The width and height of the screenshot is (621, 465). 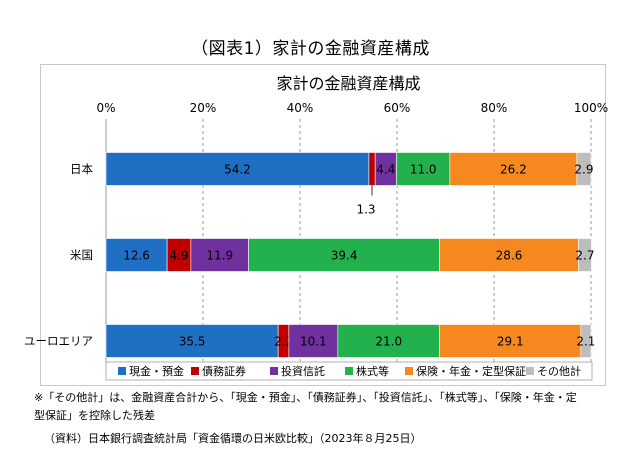 I want to click on data-label: 11.9, so click(x=219, y=256).